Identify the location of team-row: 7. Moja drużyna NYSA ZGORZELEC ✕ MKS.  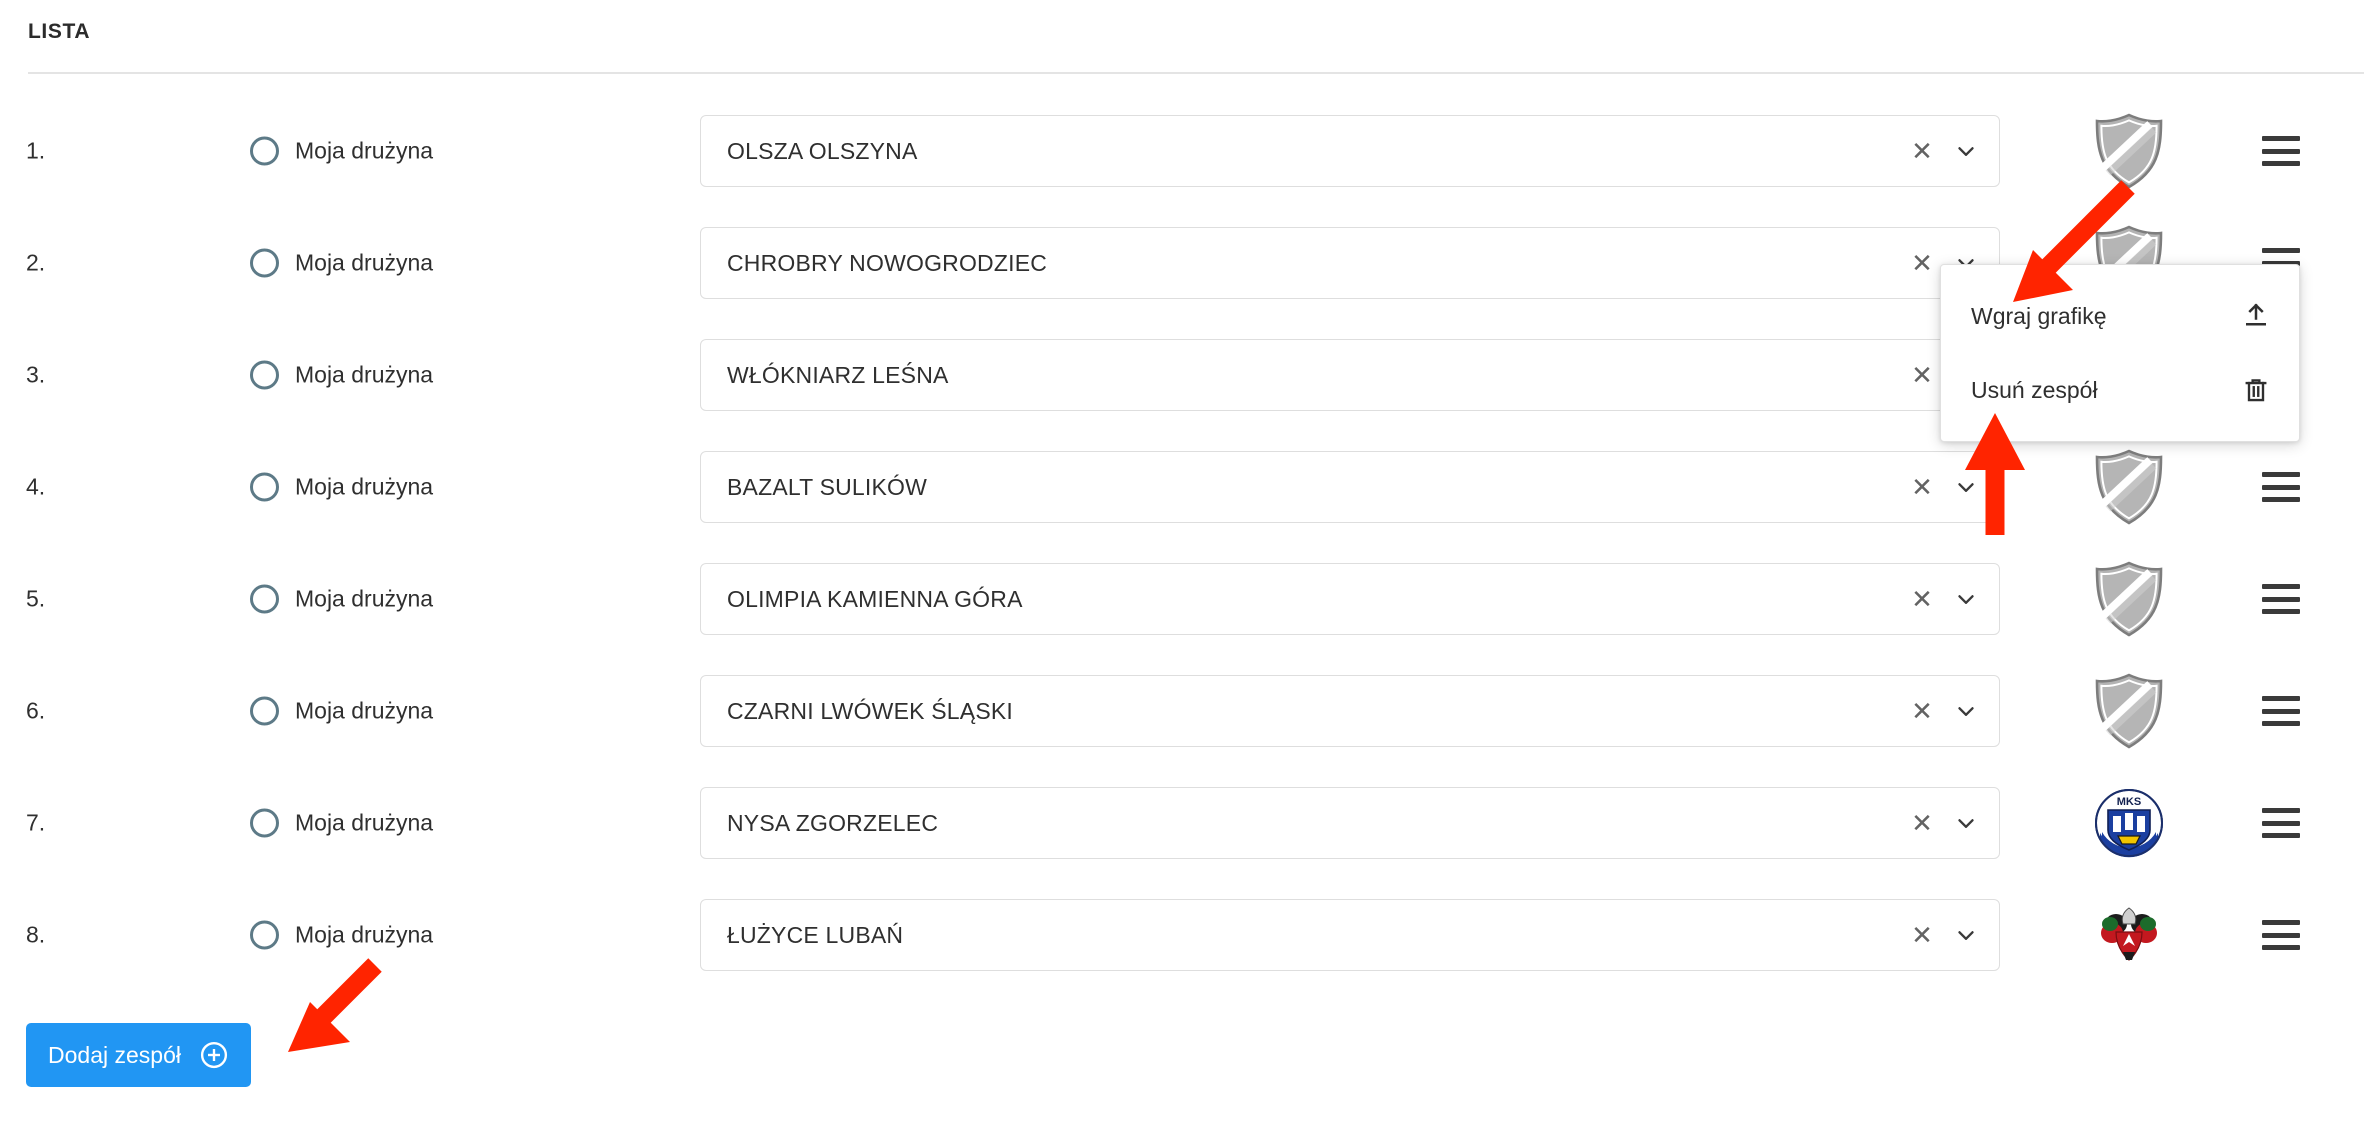
(1182, 823).